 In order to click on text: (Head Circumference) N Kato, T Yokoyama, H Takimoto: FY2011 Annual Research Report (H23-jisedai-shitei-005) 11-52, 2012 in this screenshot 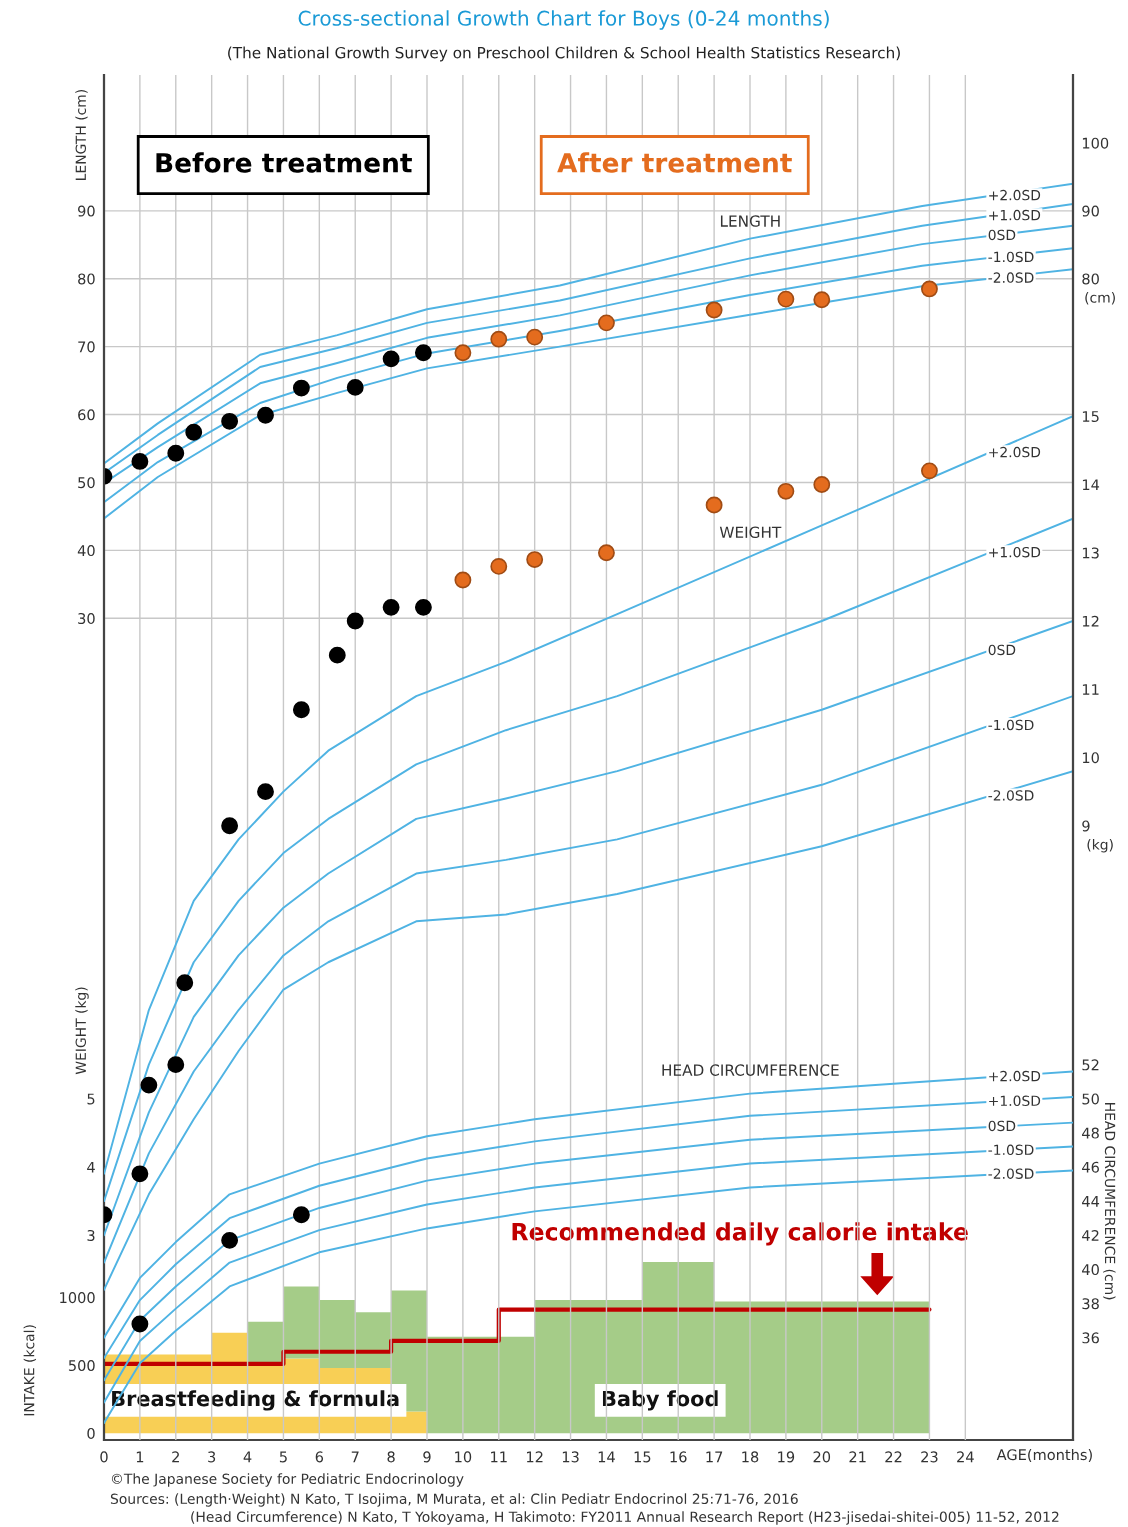, I will do `click(625, 1518)`.